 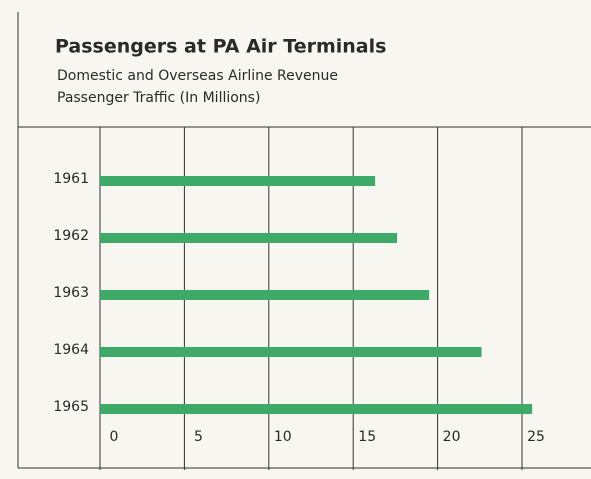 What do you see at coordinates (536, 437) in the screenshot?
I see `x-tick-label: 25` at bounding box center [536, 437].